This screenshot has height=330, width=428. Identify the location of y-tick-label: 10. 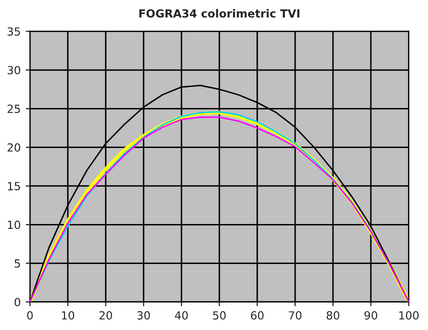
(14, 225).